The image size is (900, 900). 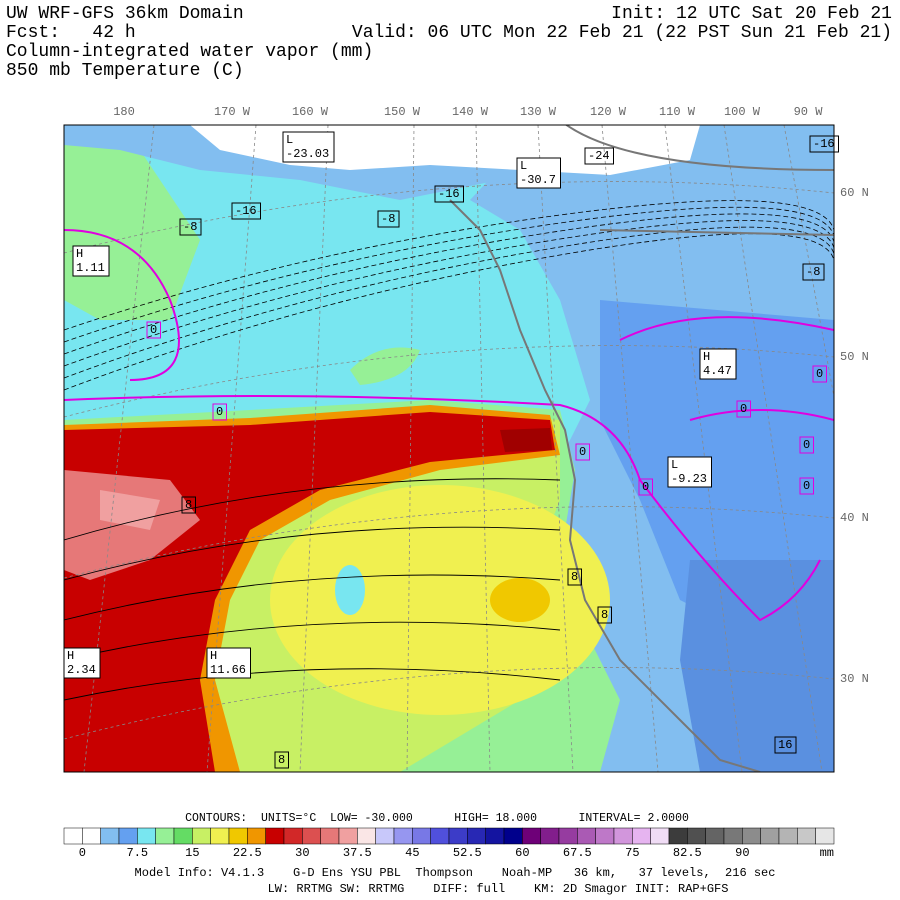 I want to click on field-name: 850 mb Temperature (C), so click(x=125, y=71).